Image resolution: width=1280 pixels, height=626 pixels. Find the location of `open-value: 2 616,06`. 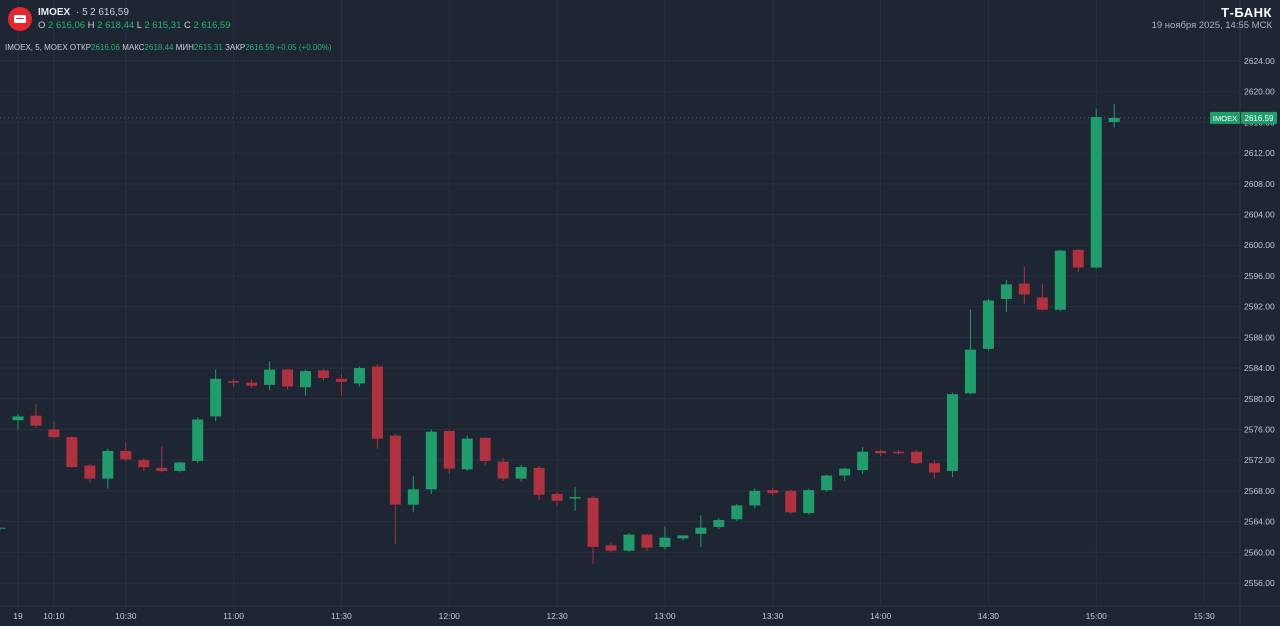

open-value: 2 616,06 is located at coordinates (67, 25).